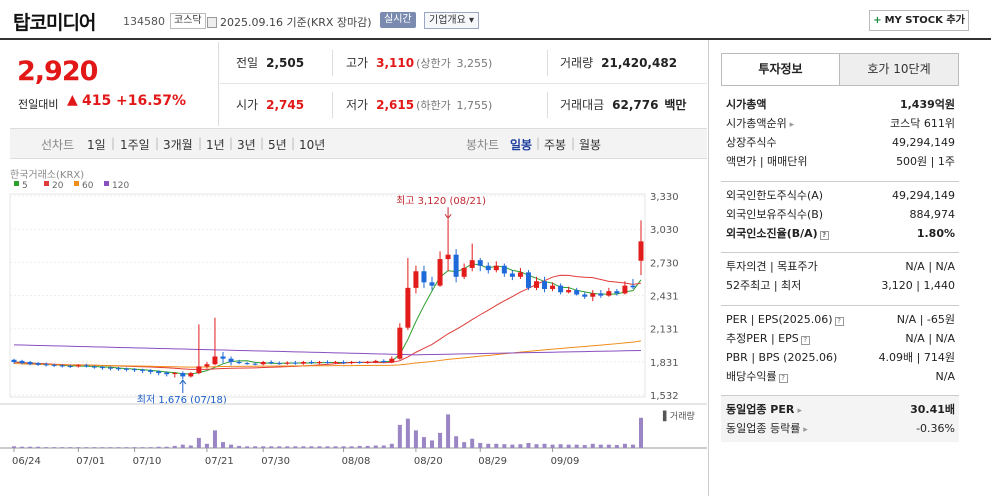 The image size is (991, 500). What do you see at coordinates (925, 161) in the screenshot?
I see `row-value: 500원 | 1주` at bounding box center [925, 161].